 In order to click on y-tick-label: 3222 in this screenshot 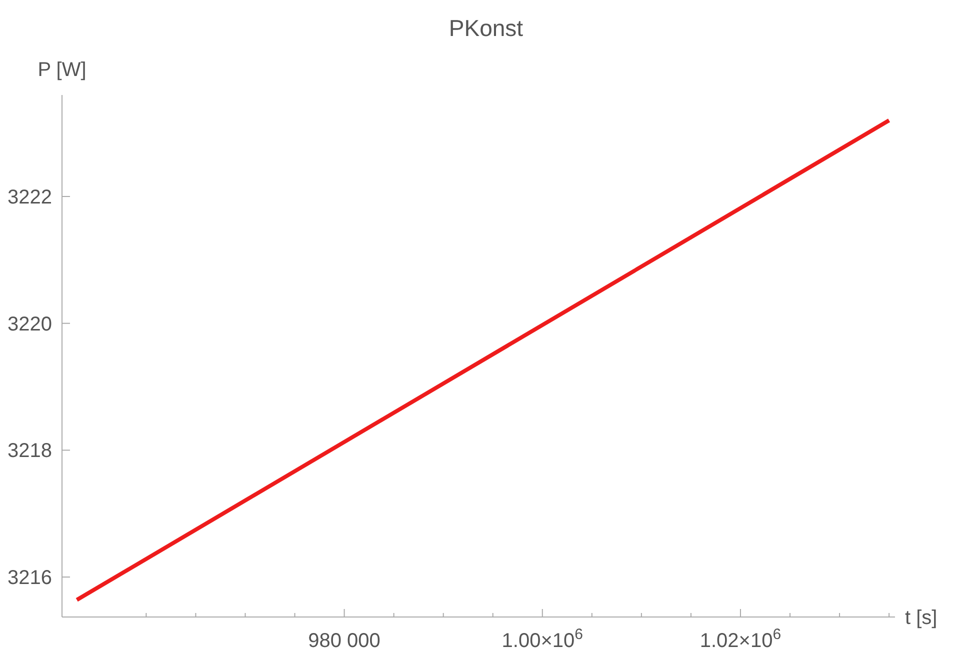, I will do `click(30, 197)`.